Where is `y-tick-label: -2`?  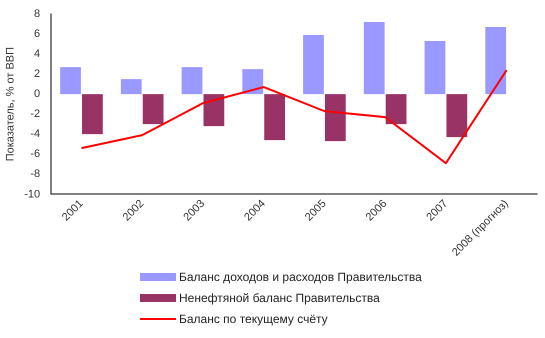 y-tick-label: -2 is located at coordinates (35, 114).